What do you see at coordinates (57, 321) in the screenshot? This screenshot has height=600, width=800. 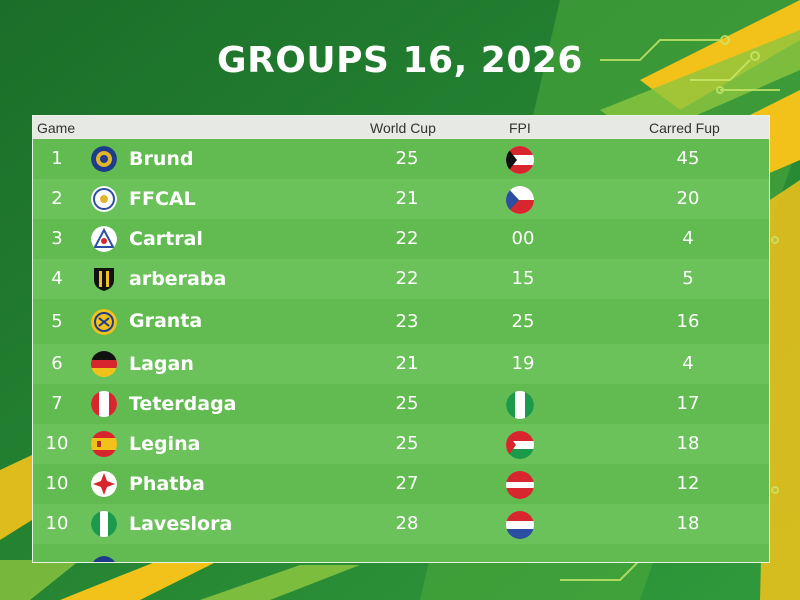 I see `rank: 5` at bounding box center [57, 321].